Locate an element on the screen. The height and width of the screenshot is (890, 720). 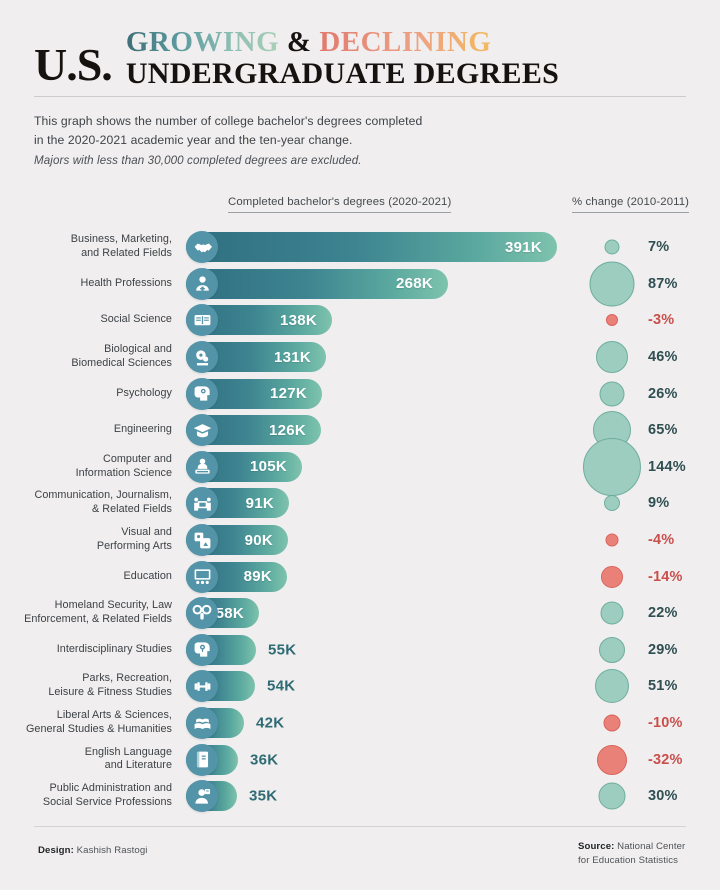
pct-change-label: 46% is located at coordinates (663, 357).